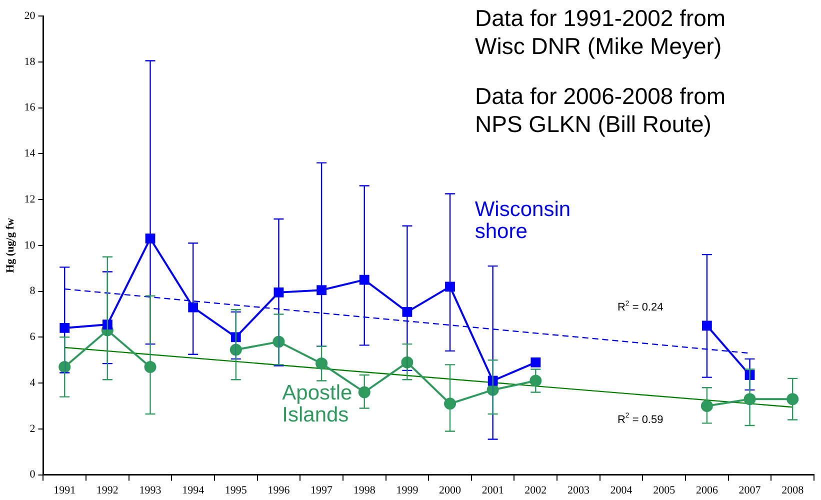 This screenshot has width=821, height=500. What do you see at coordinates (600, 109) in the screenshot?
I see `annotation: Data for 2006-2008 from NPS GLKN (Bill Route)` at bounding box center [600, 109].